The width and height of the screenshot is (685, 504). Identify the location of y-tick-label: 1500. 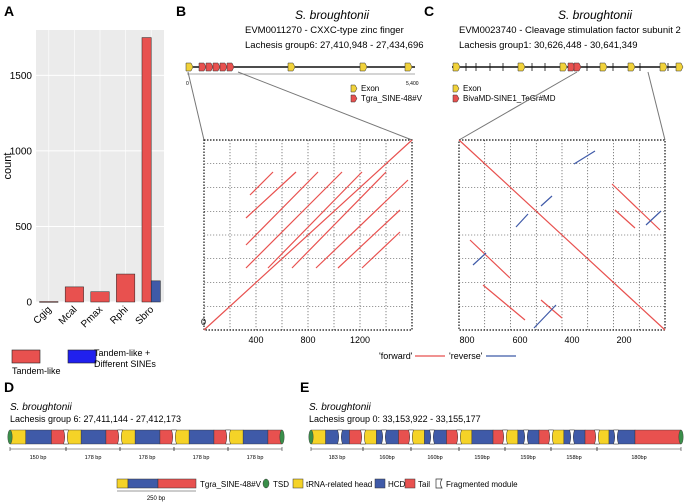
(21, 76).